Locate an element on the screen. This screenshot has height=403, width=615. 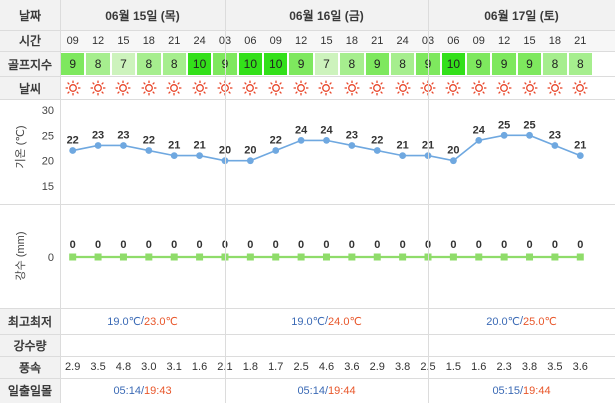
max-temp: 23.0℃ is located at coordinates (161, 321).